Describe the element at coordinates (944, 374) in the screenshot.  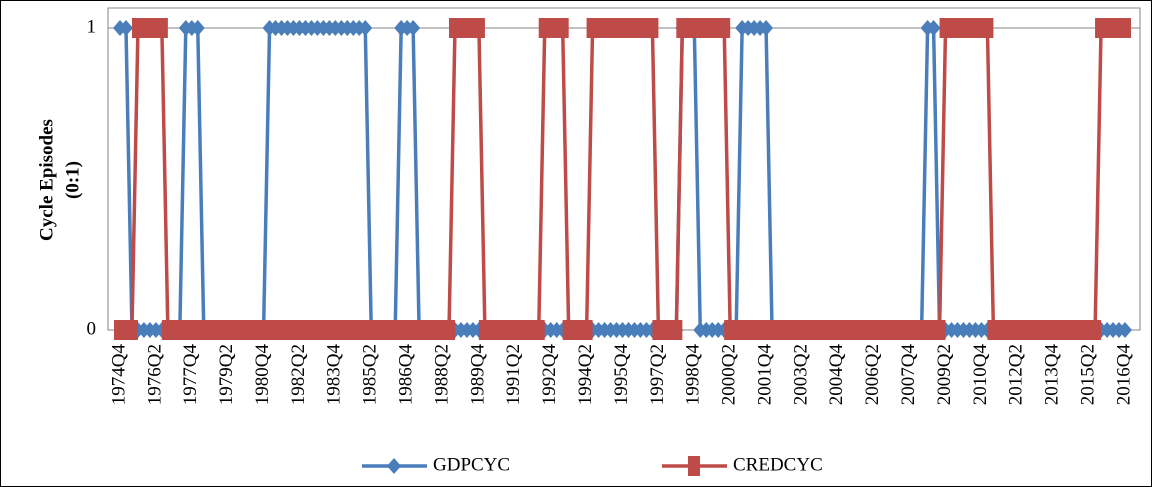
I see `x-tick-label: 2009Q2` at that location.